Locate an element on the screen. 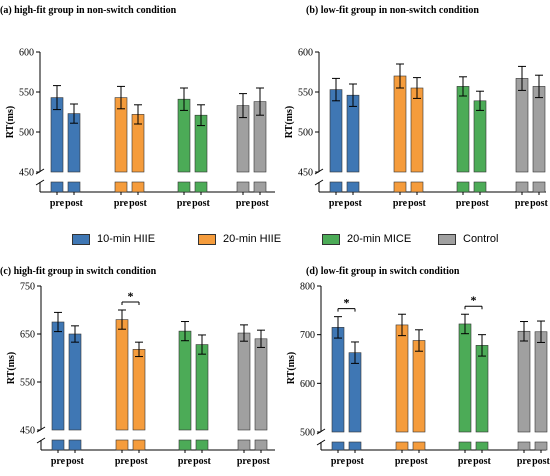 This screenshot has width=550, height=476. legend-item: 20-min HIIE is located at coordinates (239, 239).